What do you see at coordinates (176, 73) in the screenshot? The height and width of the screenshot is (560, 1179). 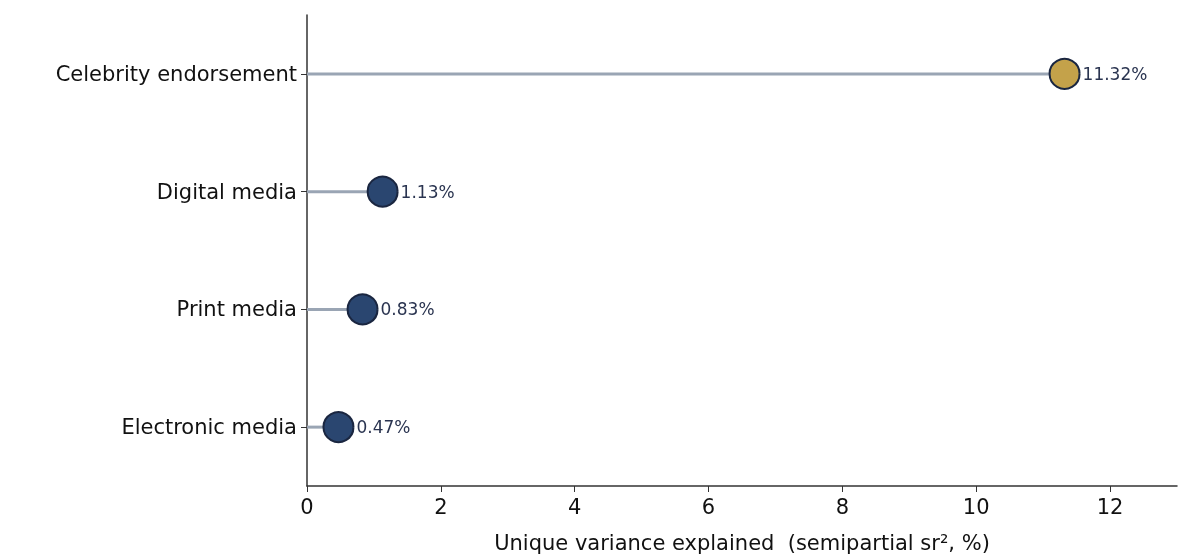 I see `y-tick-label: Celebrity endorsement` at bounding box center [176, 73].